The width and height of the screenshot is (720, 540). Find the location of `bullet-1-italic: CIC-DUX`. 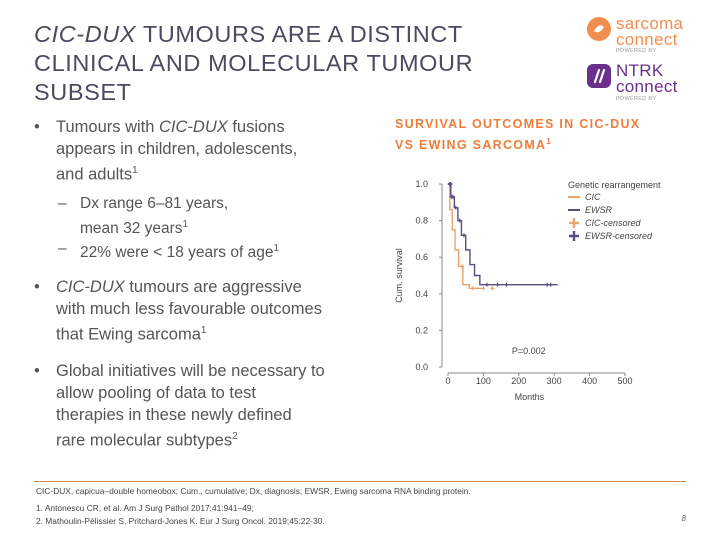

bullet-1-italic: CIC-DUX is located at coordinates (193, 127).